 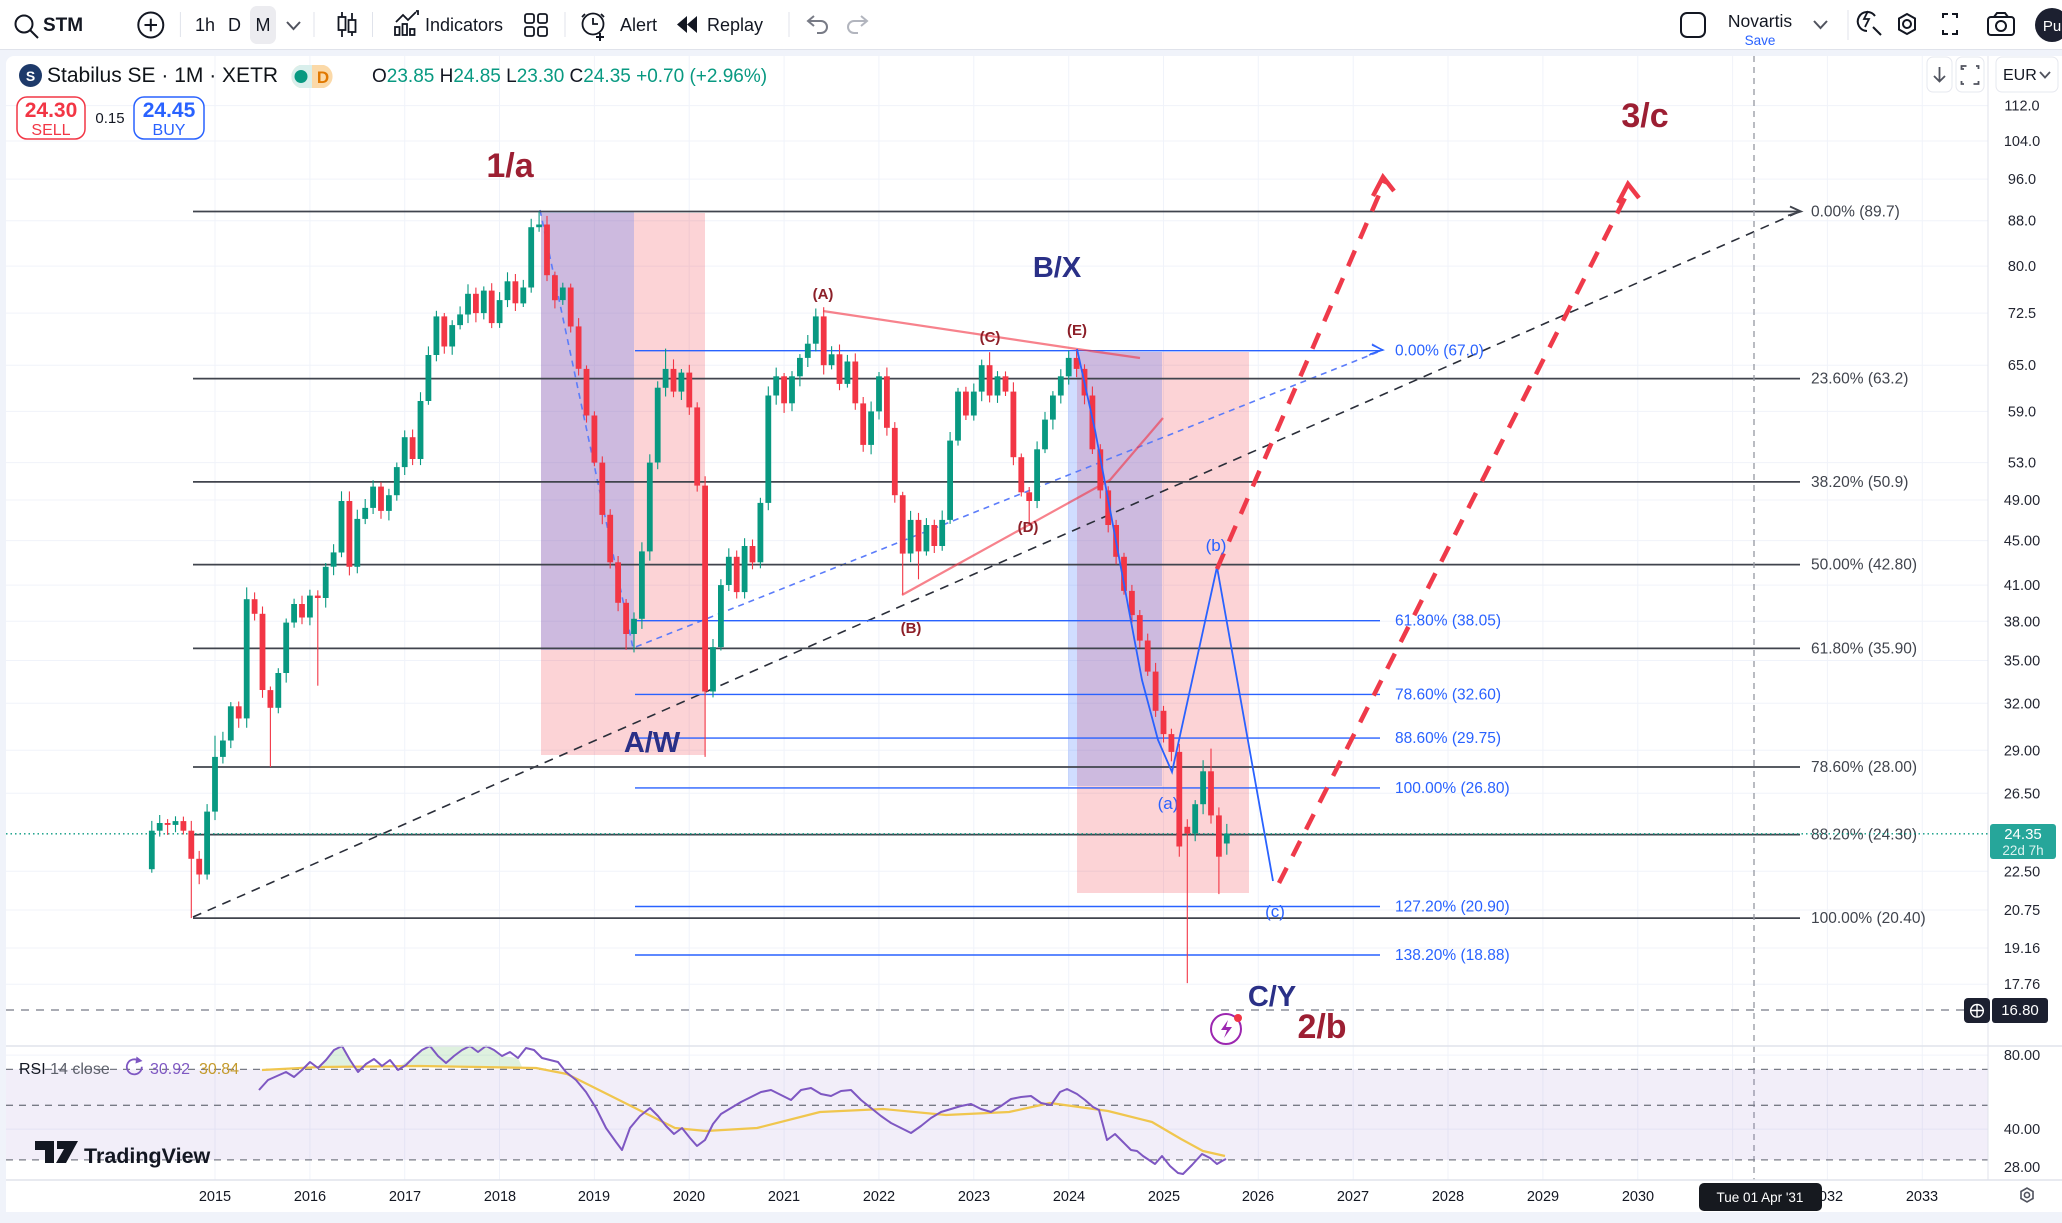 I want to click on svg-text: 45.00, so click(x=2022, y=542).